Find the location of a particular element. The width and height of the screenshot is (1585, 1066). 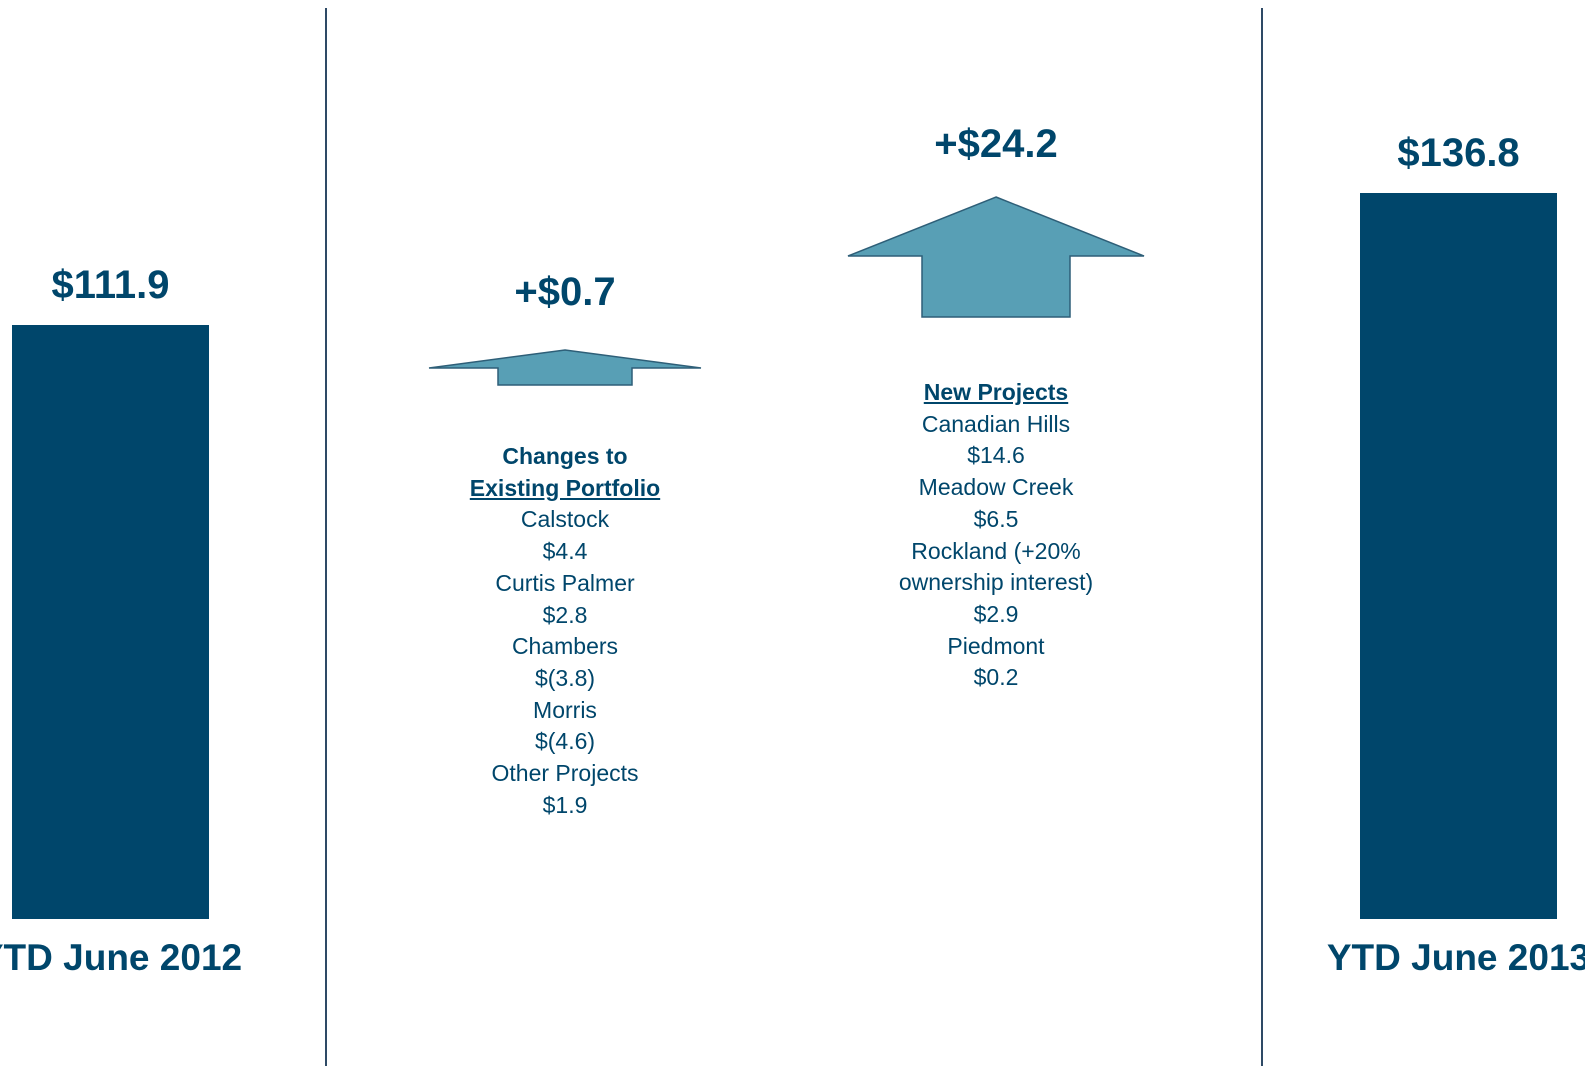

item-amount: $6.5 is located at coordinates (996, 518).